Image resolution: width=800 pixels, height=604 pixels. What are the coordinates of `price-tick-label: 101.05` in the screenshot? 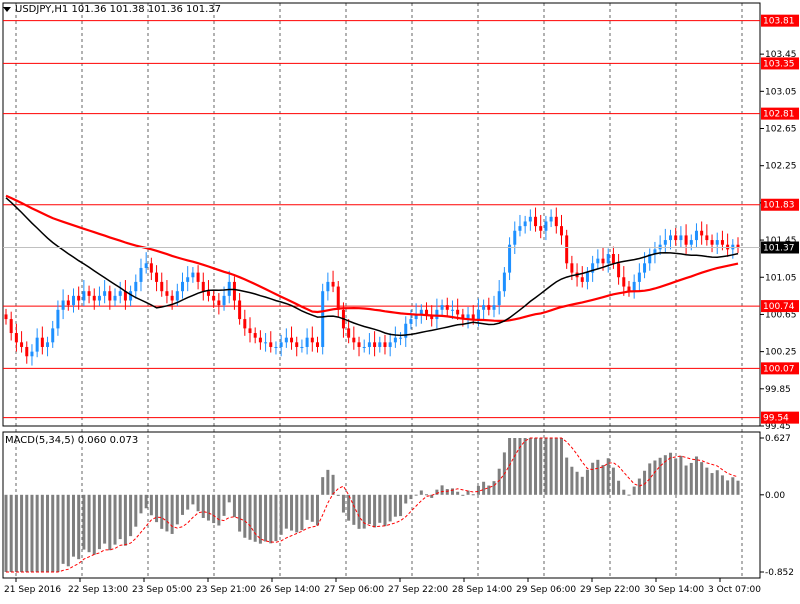 It's located at (781, 278).